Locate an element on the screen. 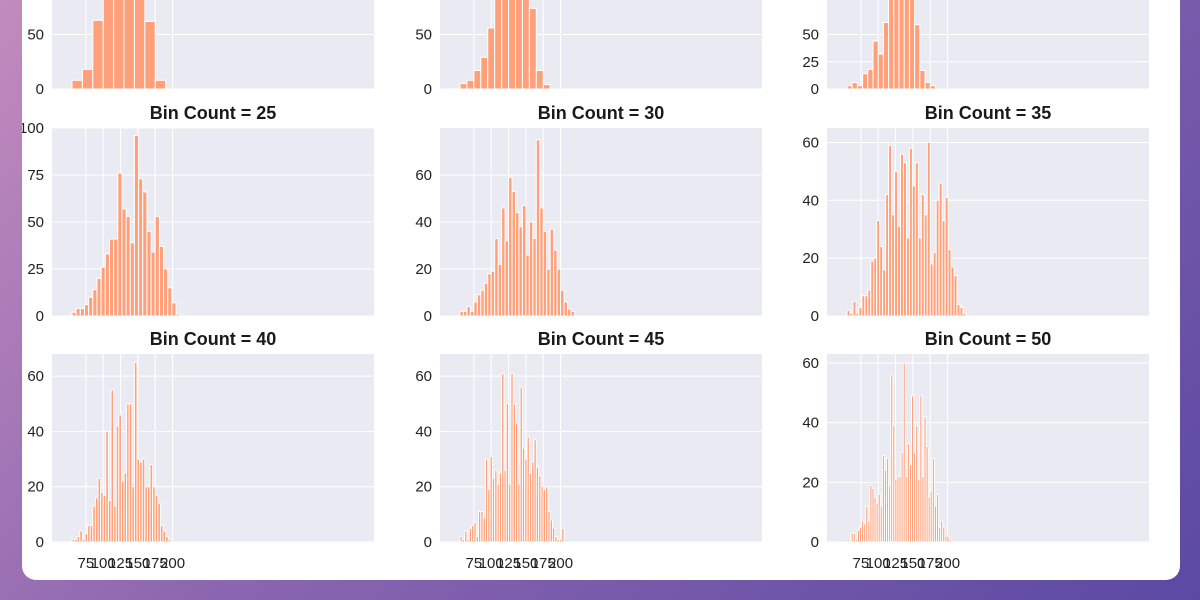 The image size is (1200, 600). y-tick-label: 25 is located at coordinates (35, 269).